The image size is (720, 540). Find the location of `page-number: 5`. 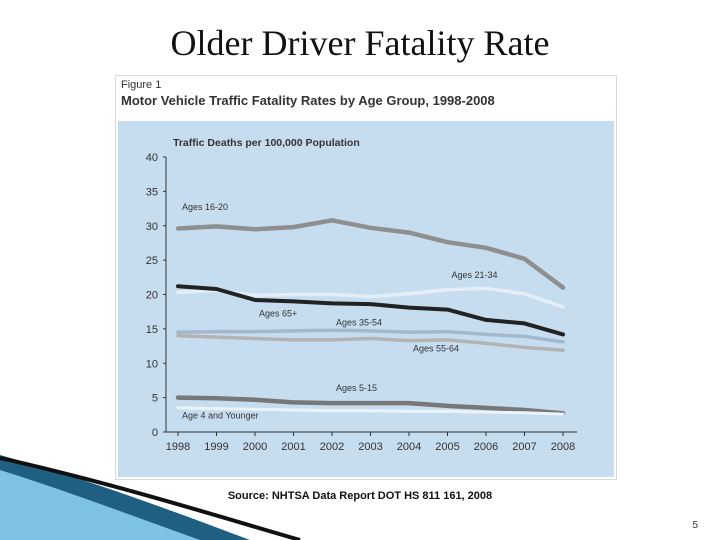

page-number: 5 is located at coordinates (695, 525).